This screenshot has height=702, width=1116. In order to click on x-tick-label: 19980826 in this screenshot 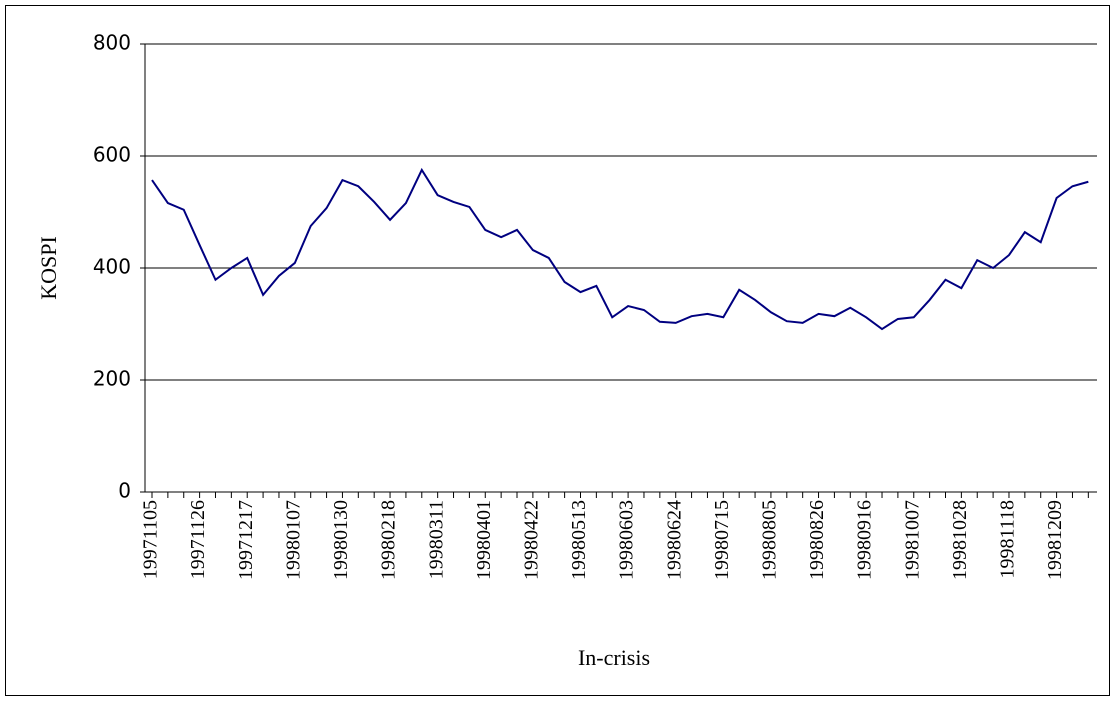, I will do `click(817, 540)`.